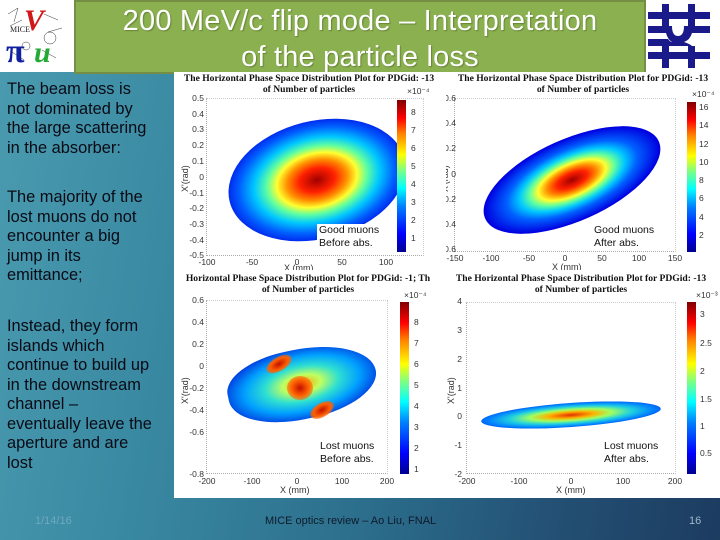 This screenshot has width=720, height=540. What do you see at coordinates (704, 125) in the screenshot?
I see `colorbar-tick: 14` at bounding box center [704, 125].